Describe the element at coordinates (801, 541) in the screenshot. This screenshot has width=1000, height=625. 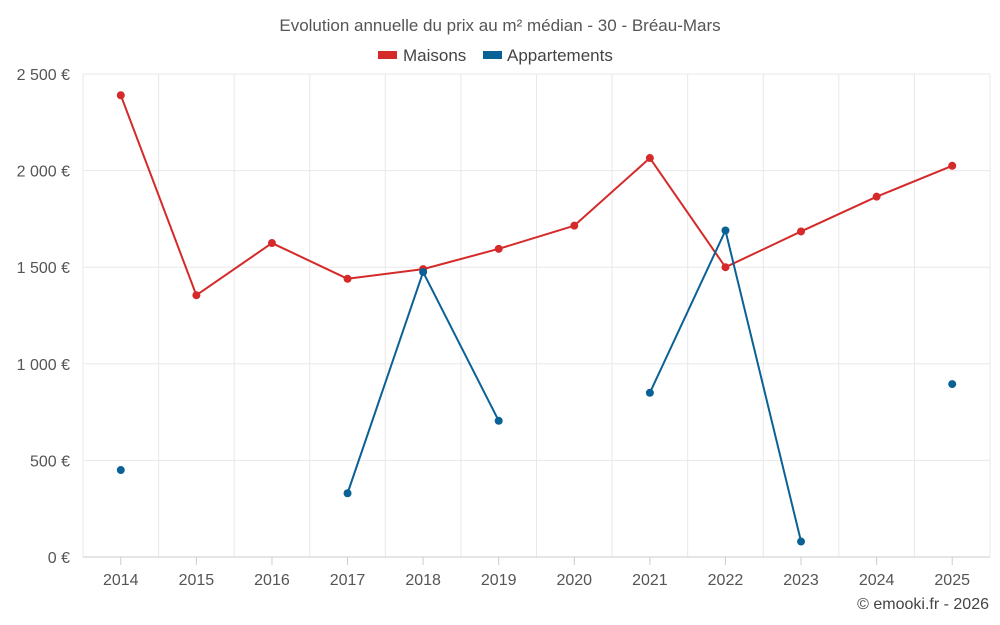
I see `data-point-appartements-2023` at that location.